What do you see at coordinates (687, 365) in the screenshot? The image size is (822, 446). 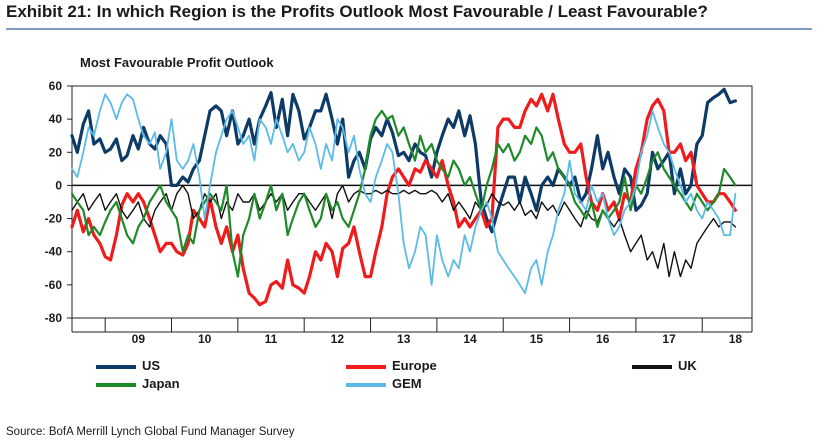 I see `legend-label-uk: UK` at bounding box center [687, 365].